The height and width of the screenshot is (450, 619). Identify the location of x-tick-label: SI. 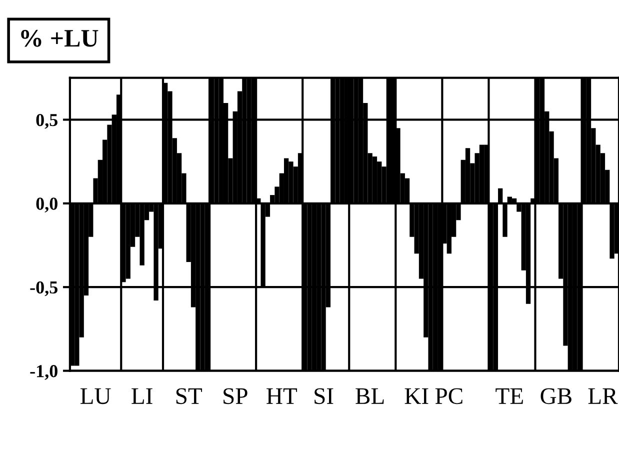
(324, 396).